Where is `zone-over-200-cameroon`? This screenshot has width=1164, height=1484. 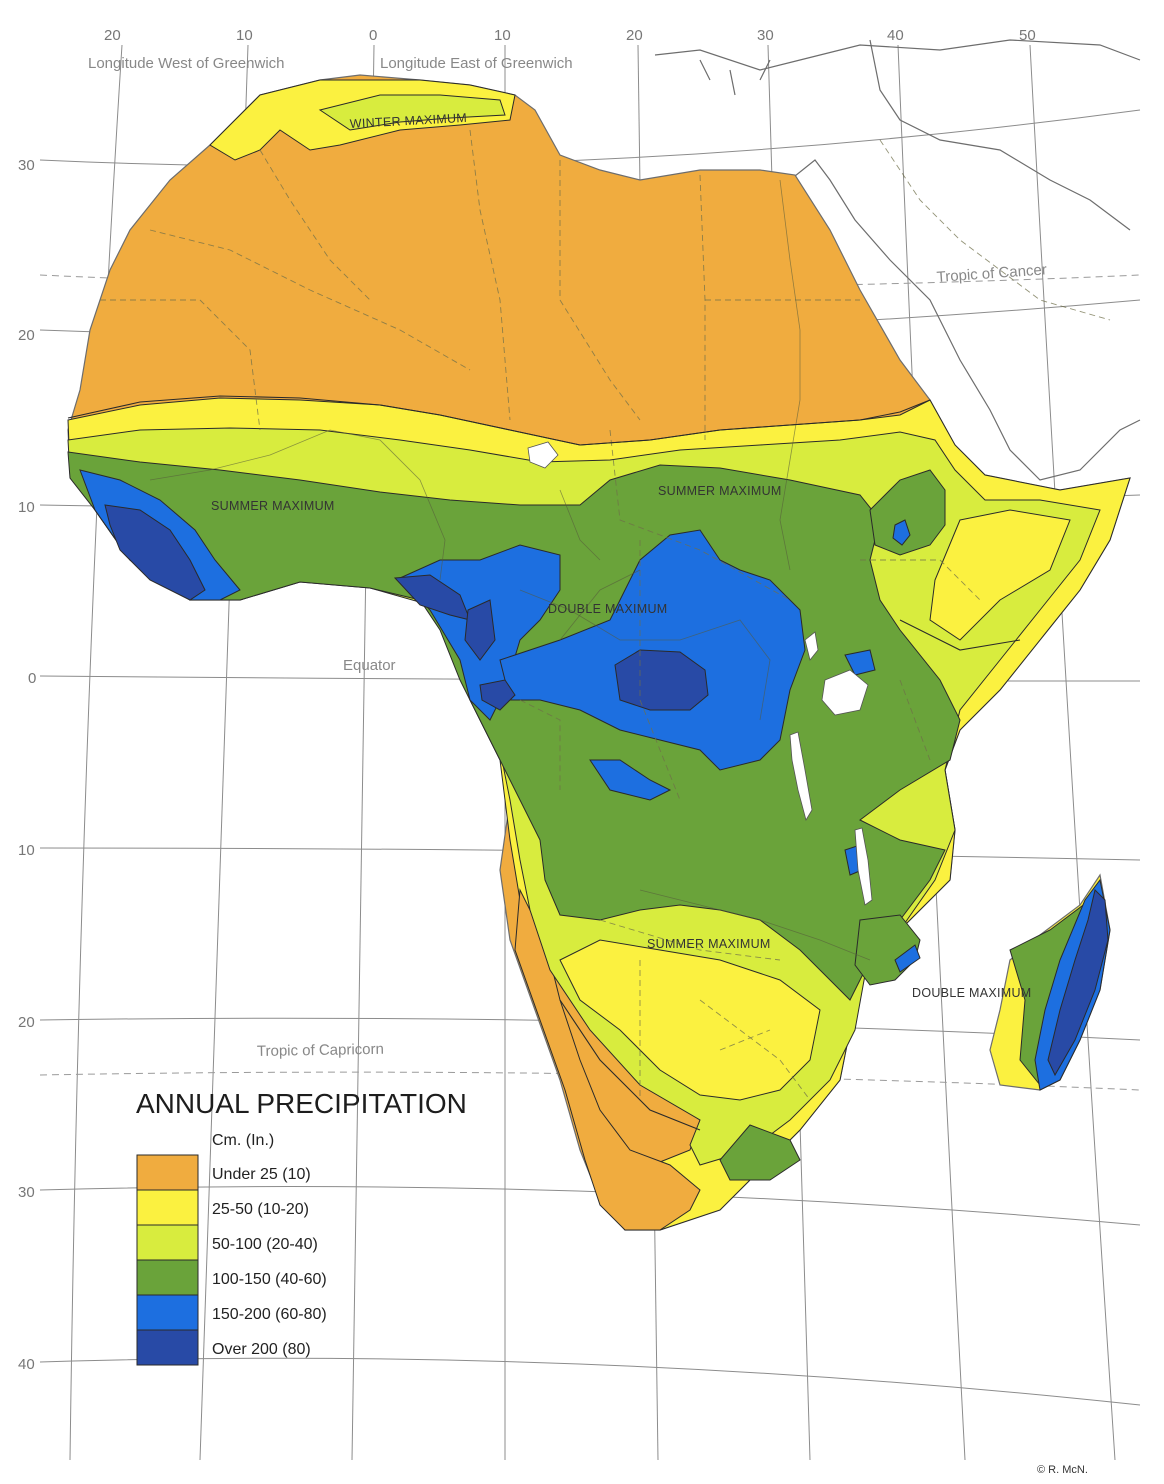 zone-over-200-cameroon is located at coordinates (480, 630).